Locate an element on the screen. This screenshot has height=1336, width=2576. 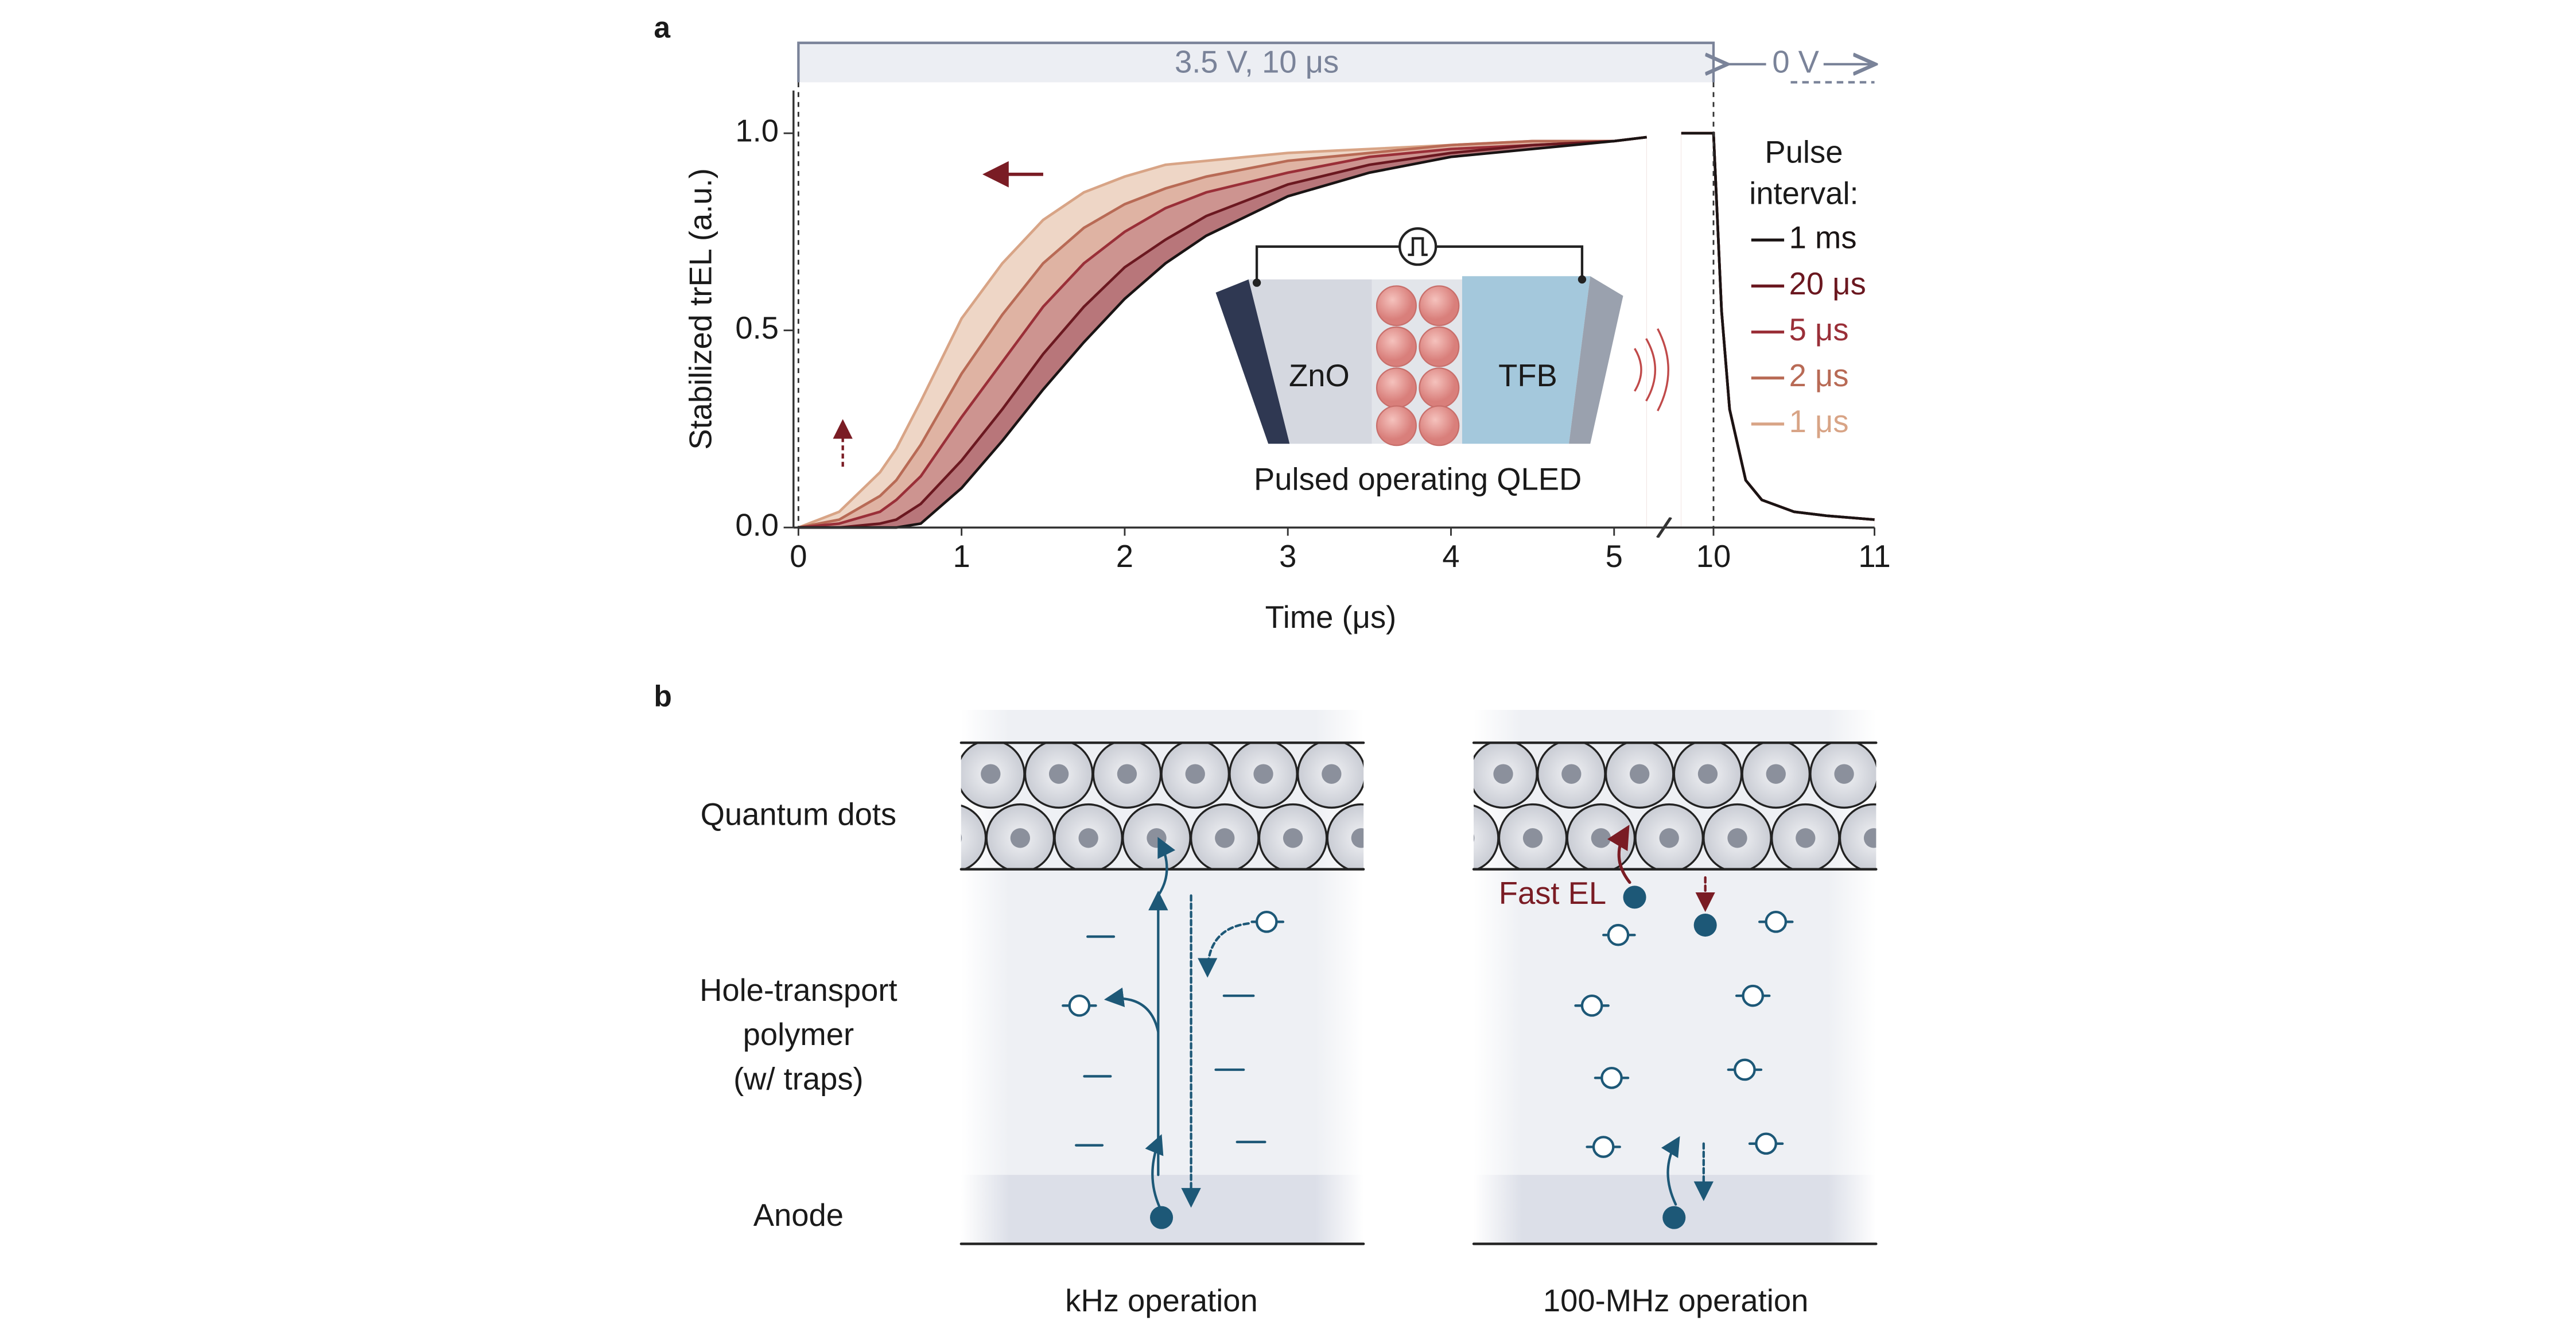
column-label: kHz operation is located at coordinates (1161, 1300).